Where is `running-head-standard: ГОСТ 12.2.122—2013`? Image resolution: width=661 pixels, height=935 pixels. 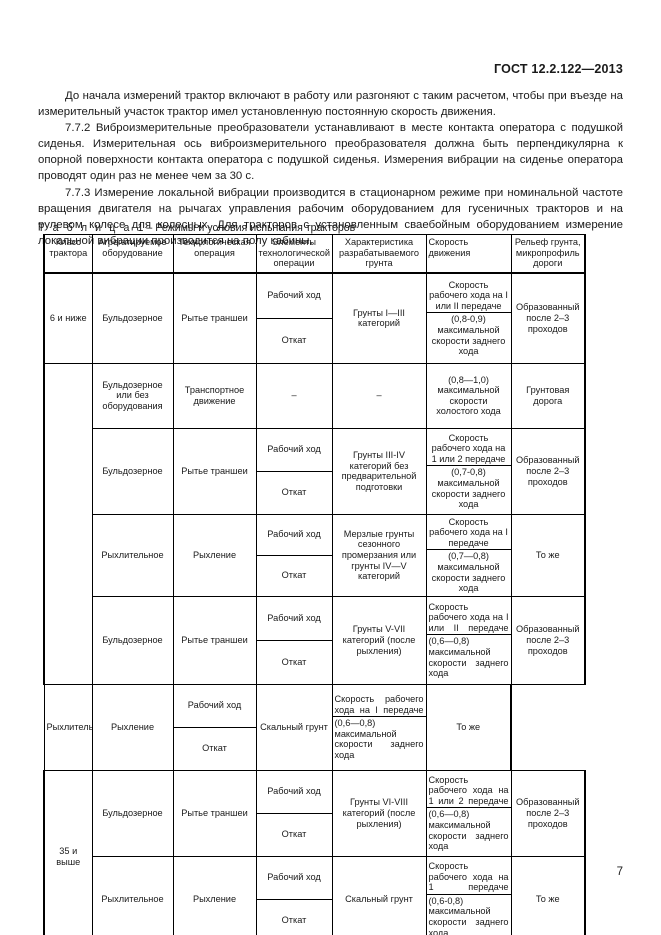 running-head-standard: ГОСТ 12.2.122—2013 is located at coordinates (558, 69).